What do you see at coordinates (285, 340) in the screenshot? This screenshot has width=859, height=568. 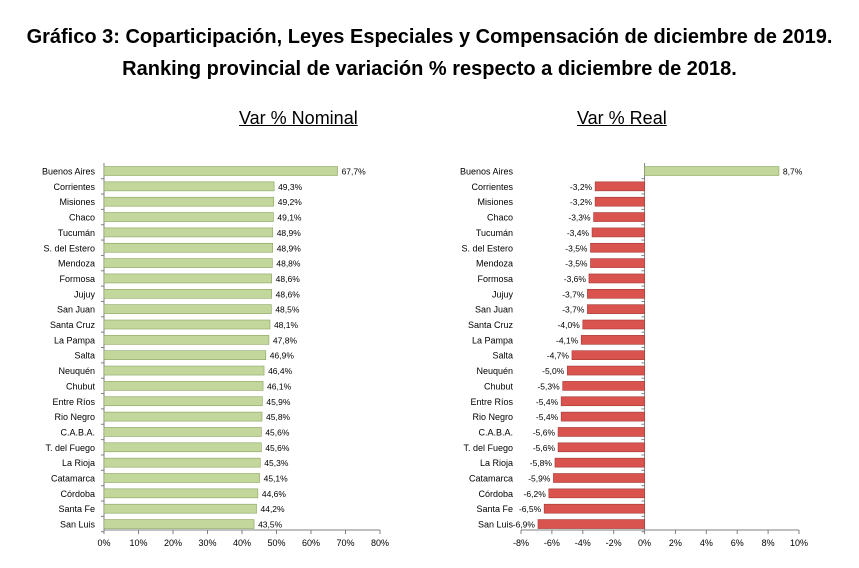 I see `nominal-data-label: 47,8%` at bounding box center [285, 340].